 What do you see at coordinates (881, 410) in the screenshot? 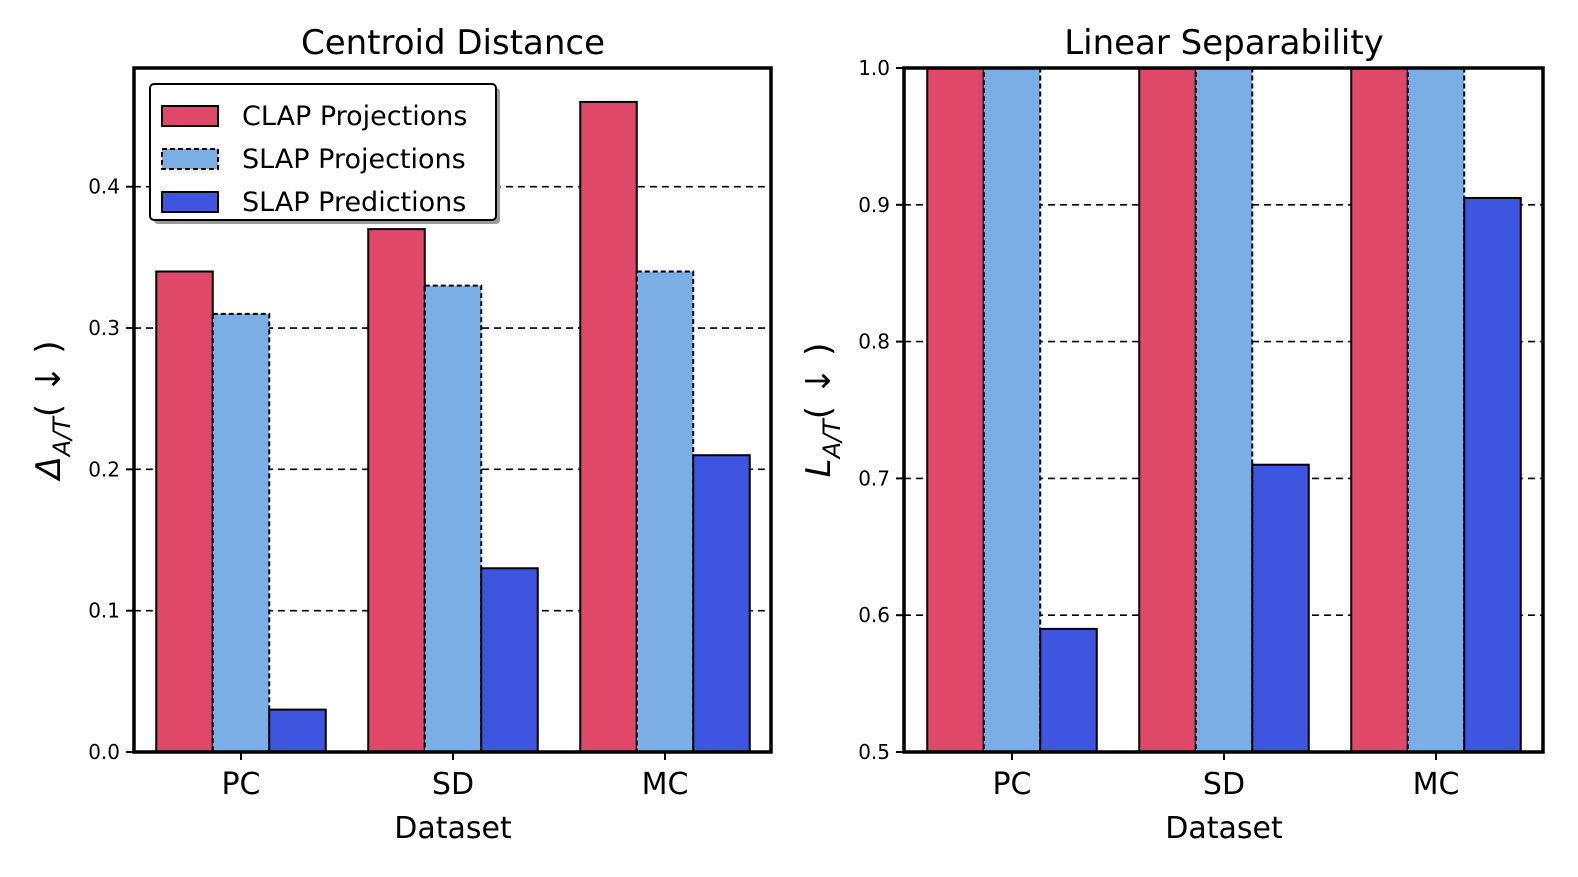
I see `y-axis-ticks: 0.5 0.6 0.7 0.8 0.9 1.0` at bounding box center [881, 410].